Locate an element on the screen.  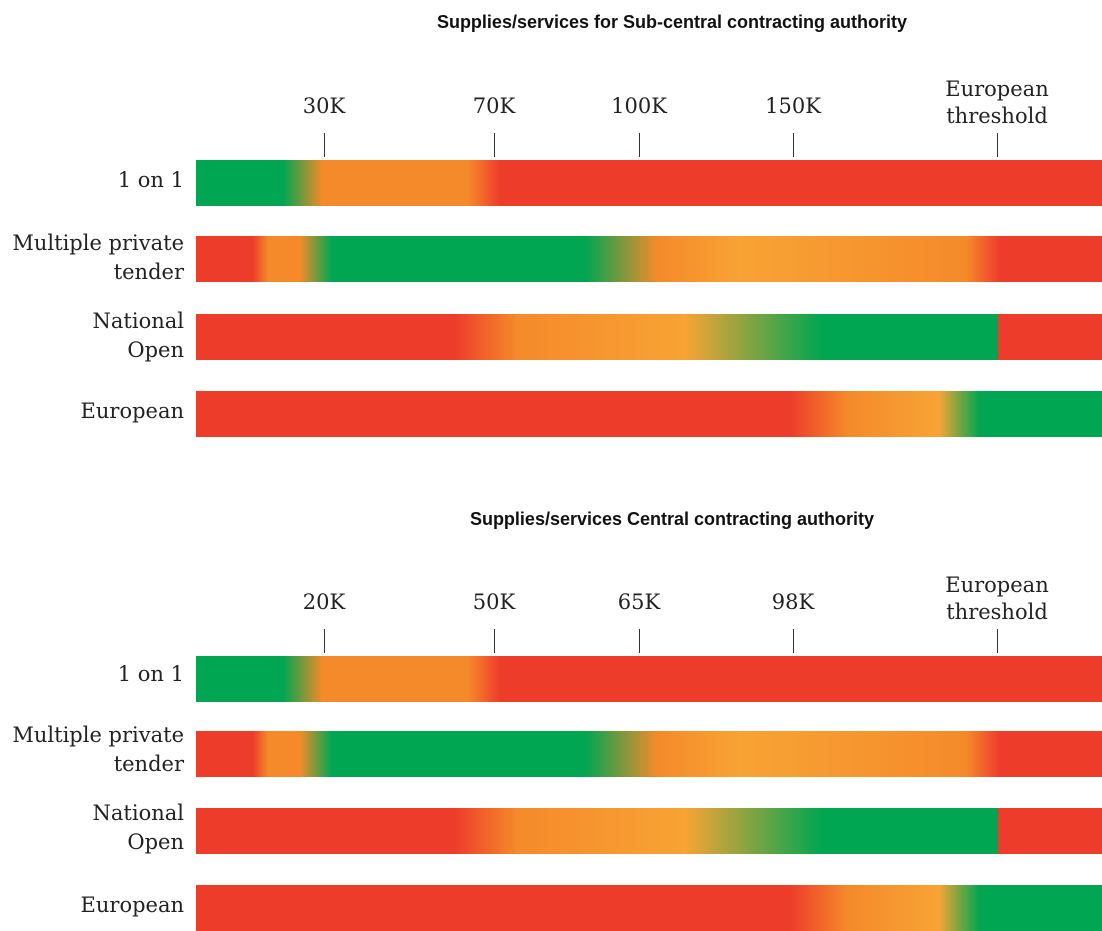
tick-label-70k: 70K is located at coordinates (494, 106).